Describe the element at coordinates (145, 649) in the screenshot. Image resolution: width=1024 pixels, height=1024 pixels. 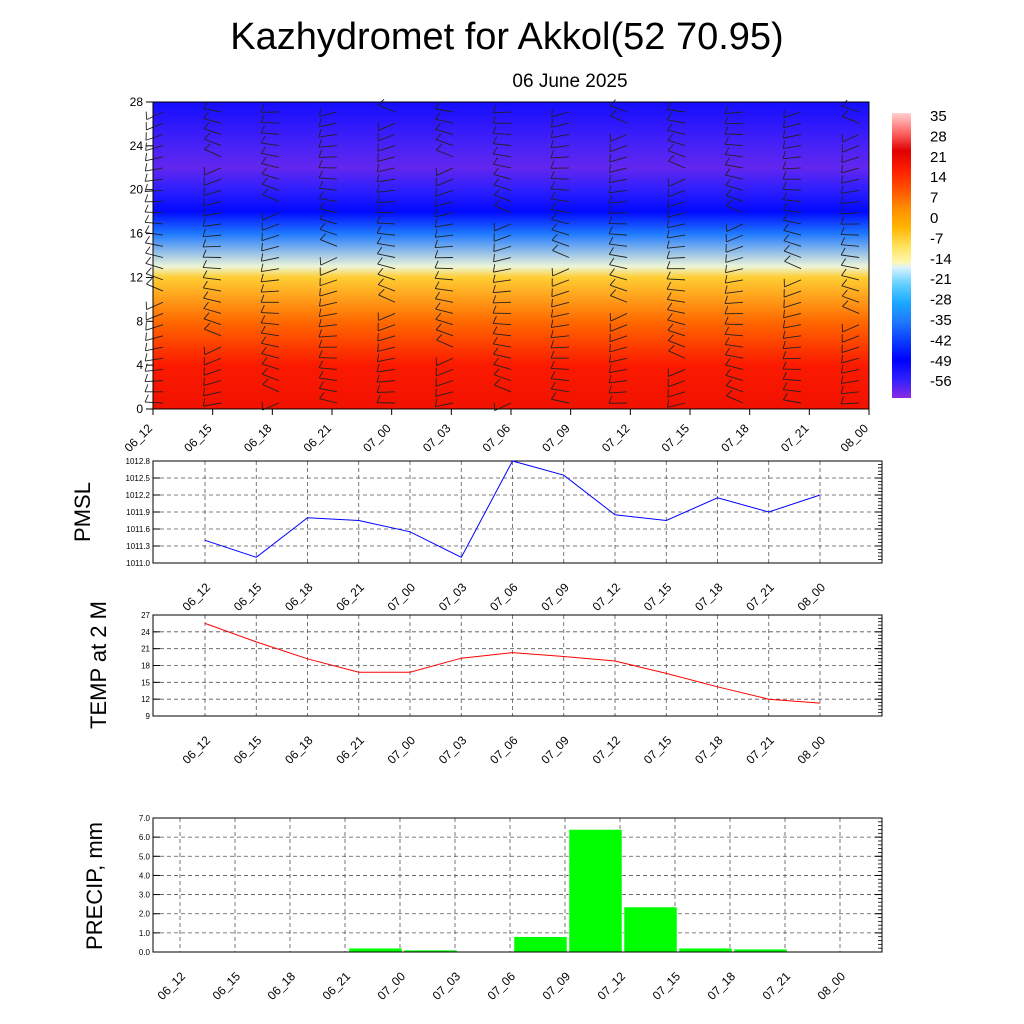
I see `temp-2m-y-tick-label: 21` at that location.